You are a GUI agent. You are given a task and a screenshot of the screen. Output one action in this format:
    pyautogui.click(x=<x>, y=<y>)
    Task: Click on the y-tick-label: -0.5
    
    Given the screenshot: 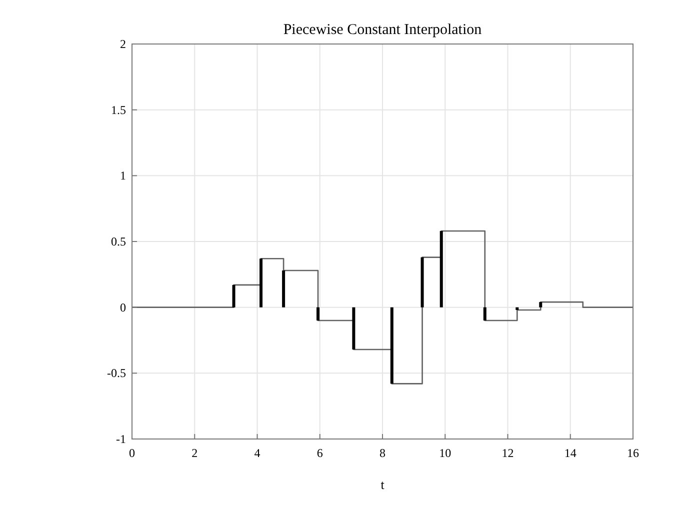 What is the action you would take?
    pyautogui.click(x=116, y=373)
    